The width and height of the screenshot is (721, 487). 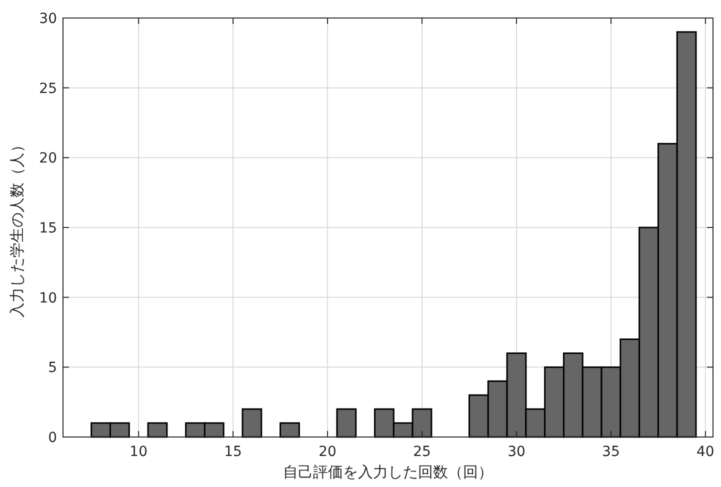 What do you see at coordinates (52, 368) in the screenshot?
I see `y-tick-label: 5` at bounding box center [52, 368].